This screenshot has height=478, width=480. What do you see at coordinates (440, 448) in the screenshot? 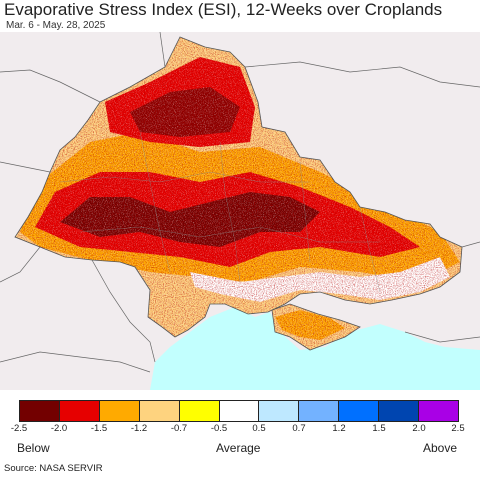
I see `legend-above-label: Above` at bounding box center [440, 448].